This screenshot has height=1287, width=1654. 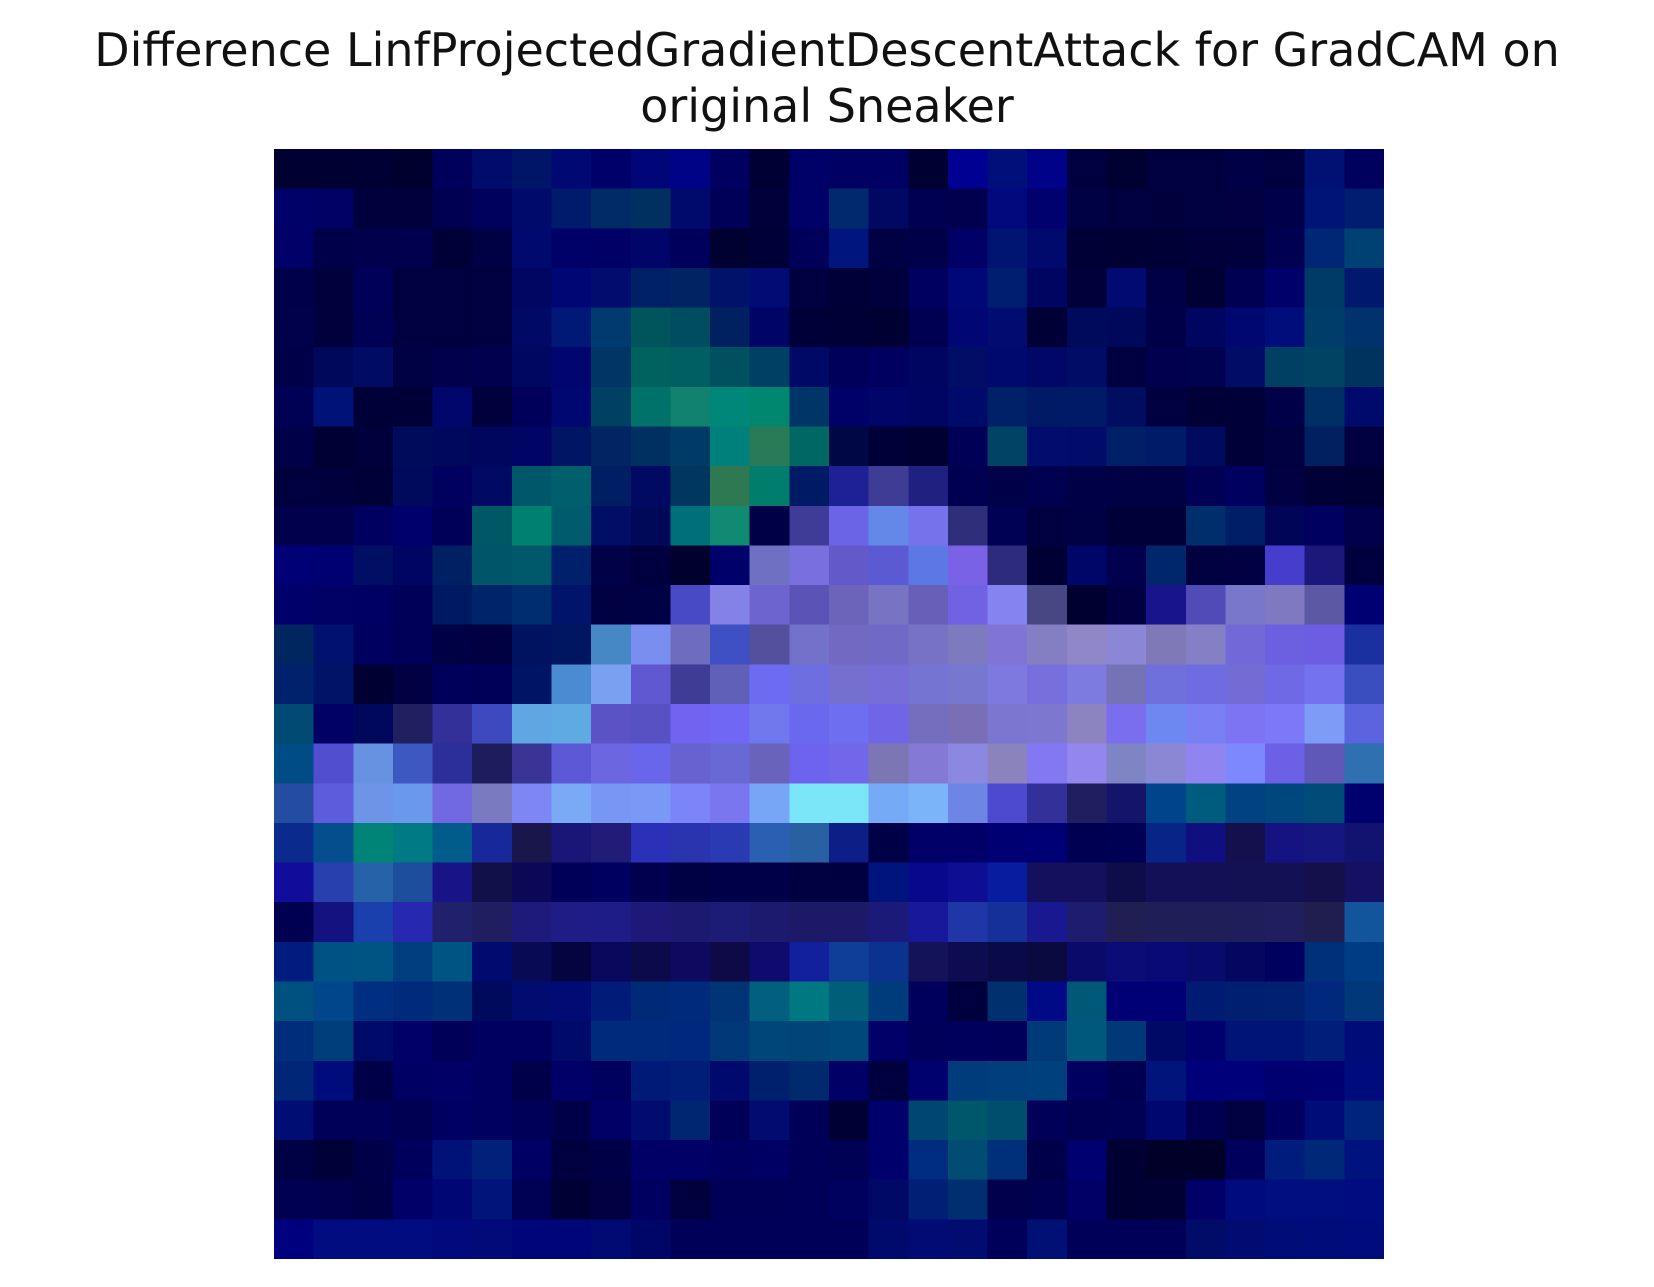 I want to click on heatmap-cell-r0-c3, so click(x=413, y=169).